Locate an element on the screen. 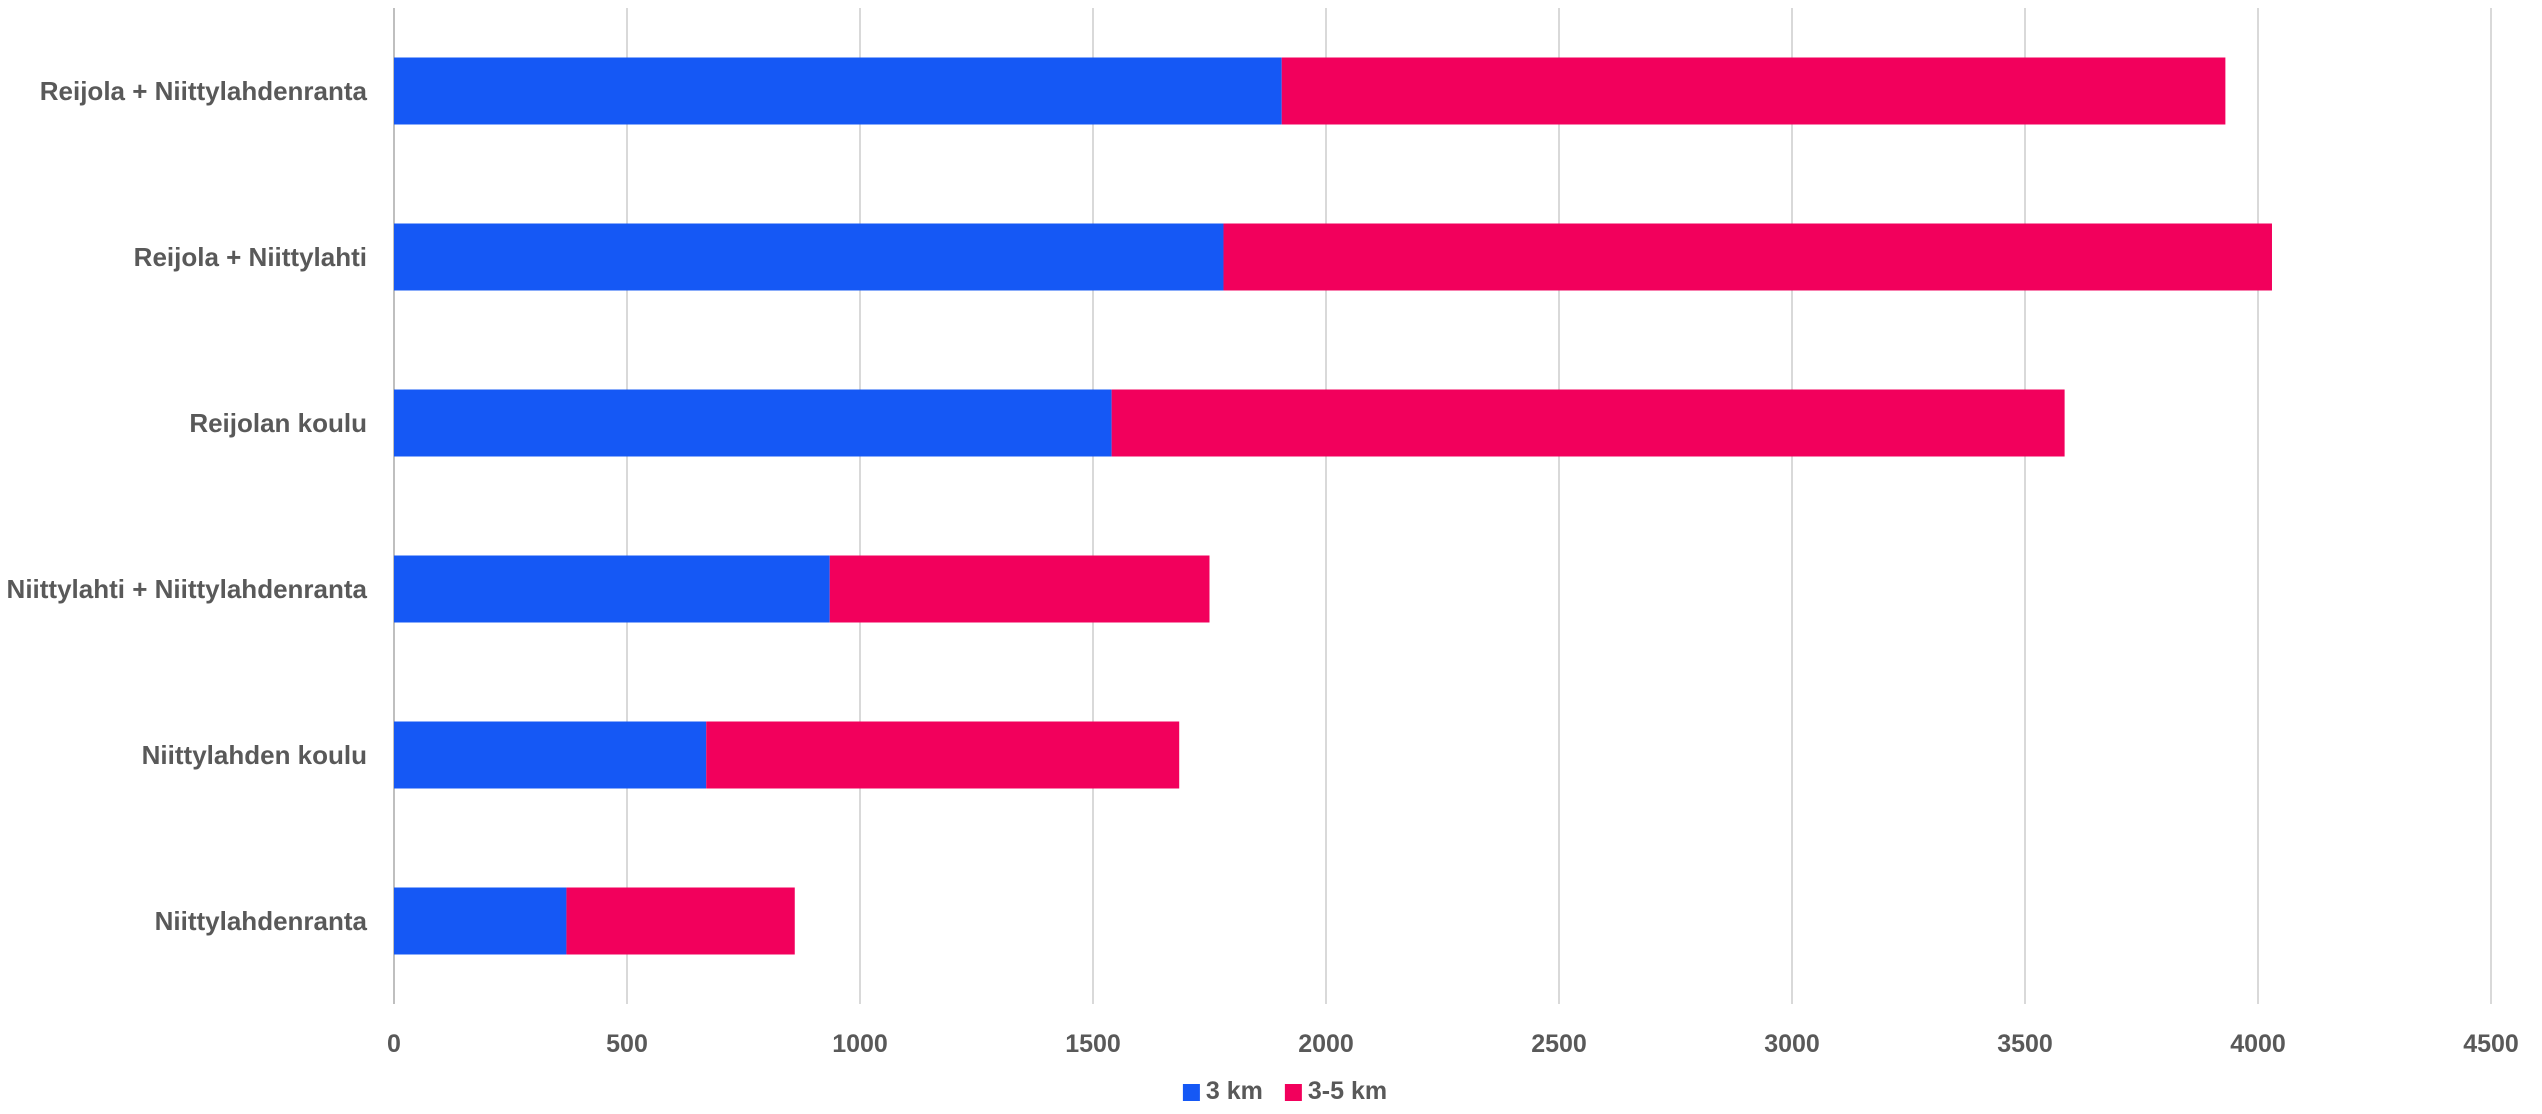  bar-reijola-niittylahti-3-5-km is located at coordinates (1747, 257).